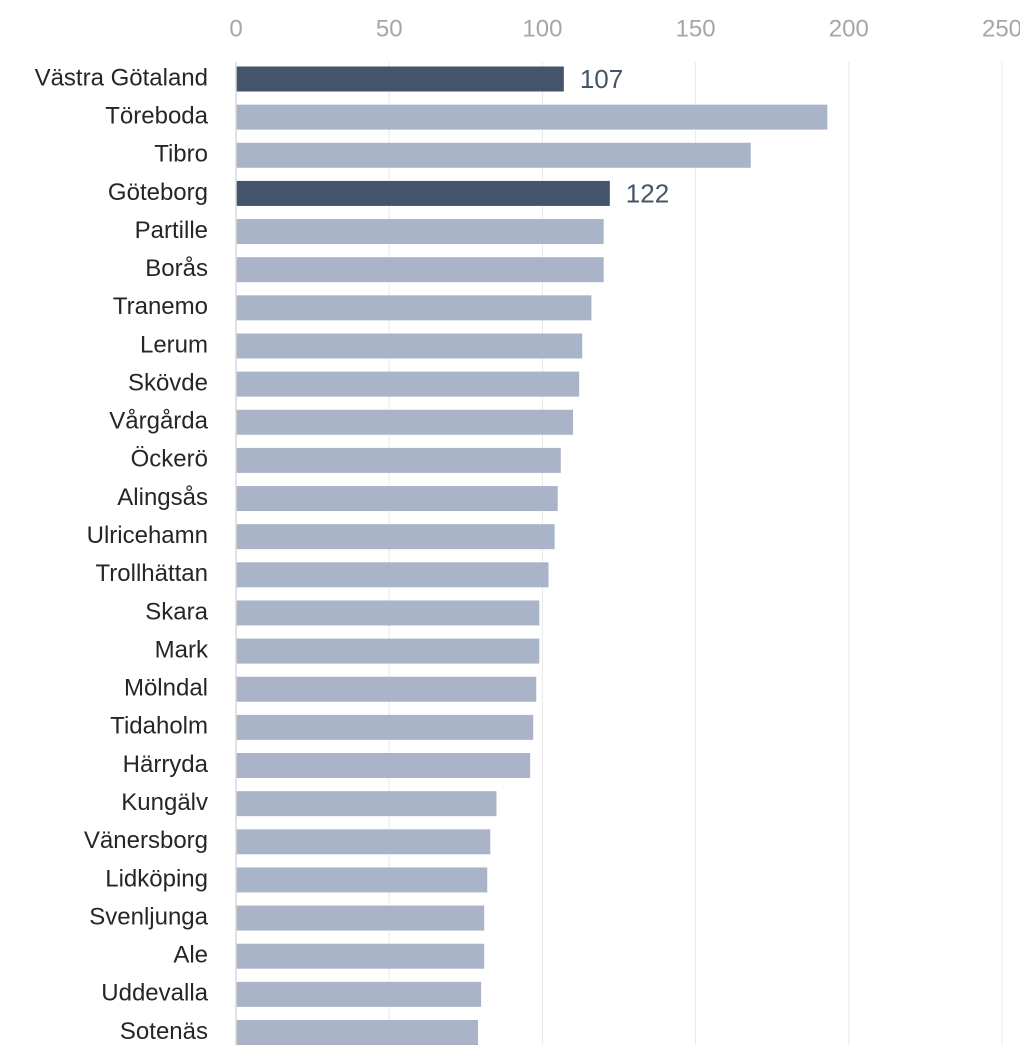 Image resolution: width=1020 pixels, height=1045 pixels. Describe the element at coordinates (168, 382) in the screenshot. I see `category-label: Skövde` at that location.